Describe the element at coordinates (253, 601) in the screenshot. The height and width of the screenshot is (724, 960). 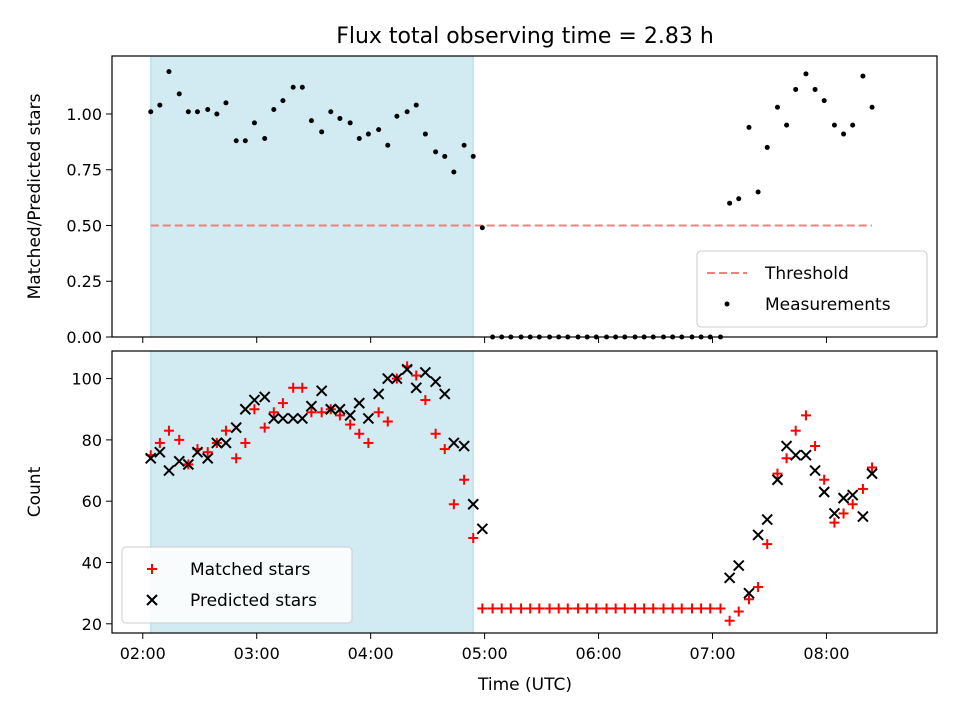
I see `legend-label: Predicted stars` at that location.